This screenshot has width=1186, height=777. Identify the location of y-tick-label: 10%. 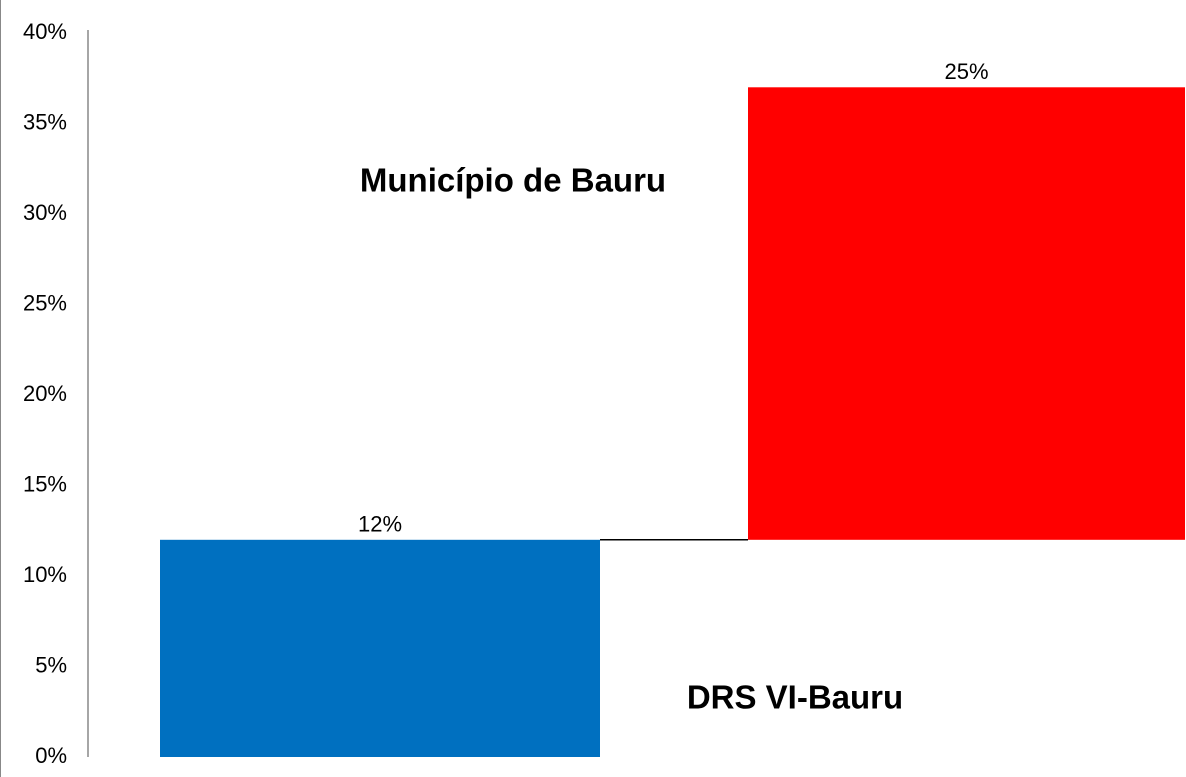
(45, 574).